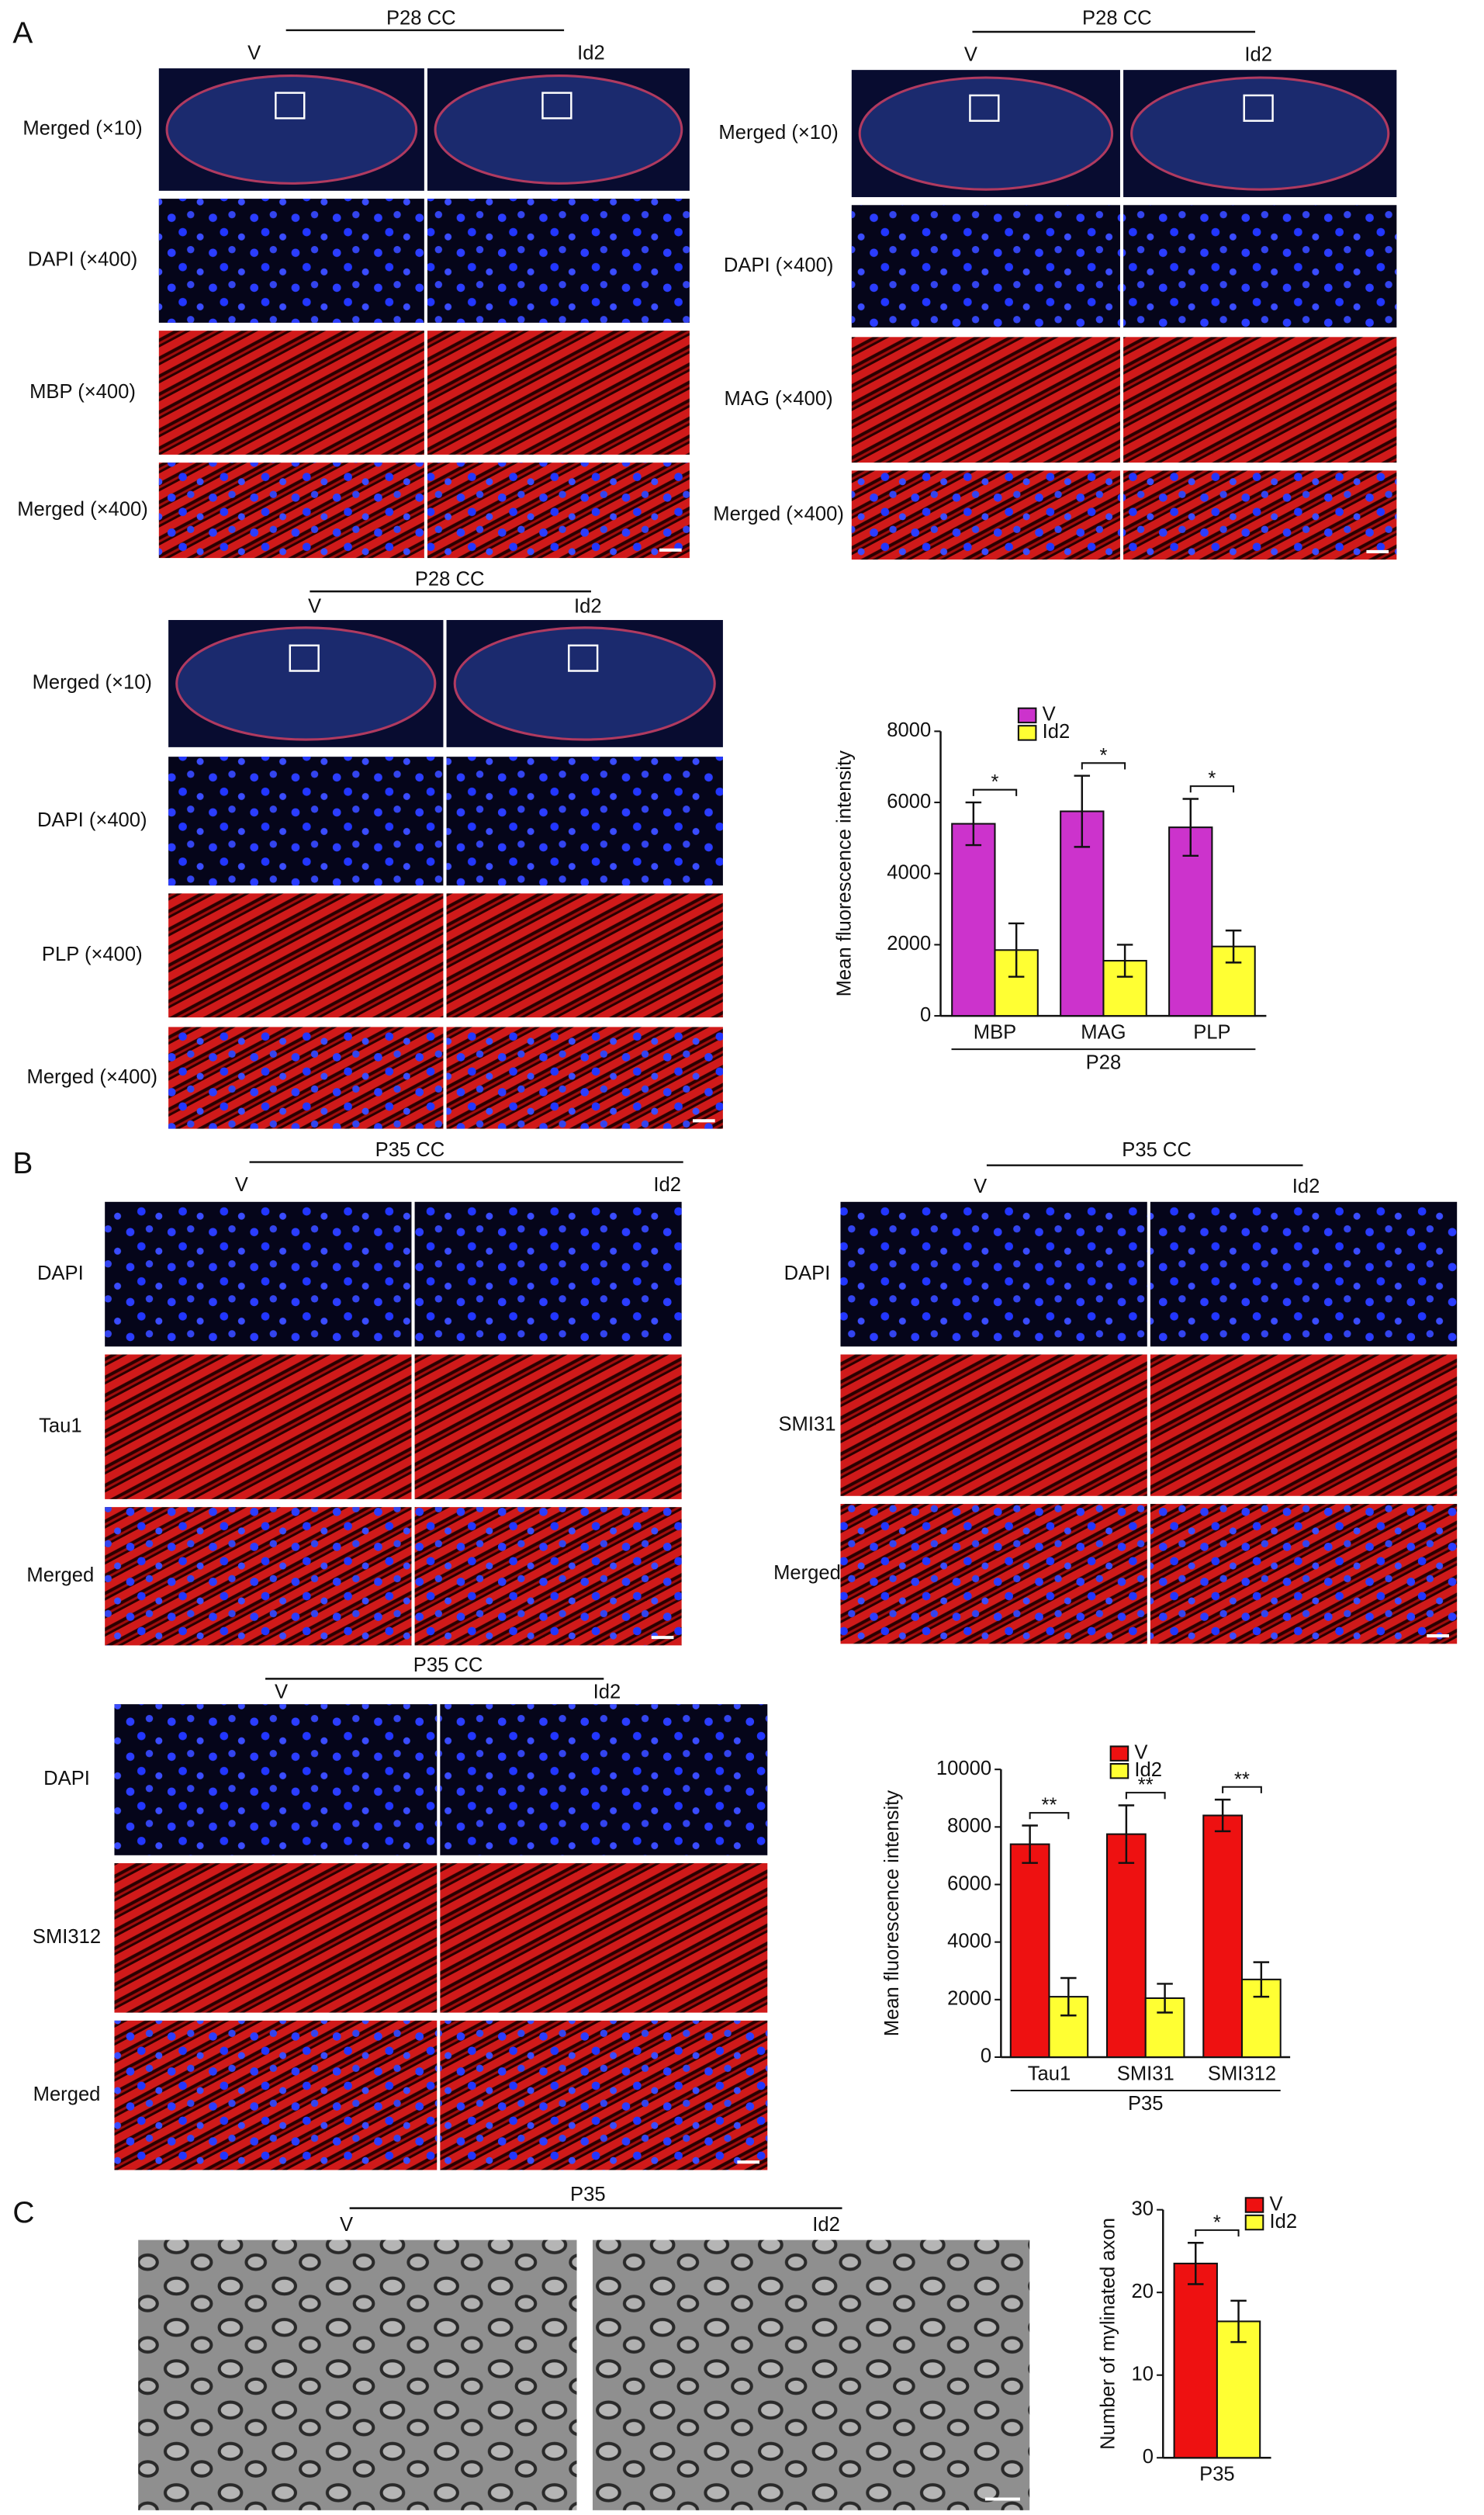  What do you see at coordinates (1211, 1032) in the screenshot?
I see `x-tick-label: PLP` at bounding box center [1211, 1032].